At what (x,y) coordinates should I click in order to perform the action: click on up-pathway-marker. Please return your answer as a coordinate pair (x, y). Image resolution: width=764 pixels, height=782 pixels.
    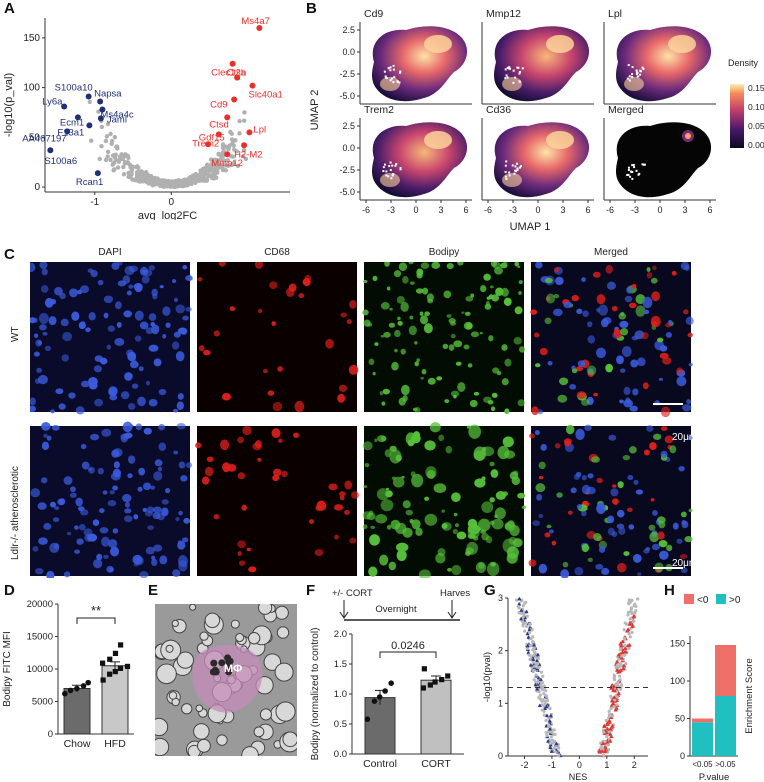
    Looking at the image, I should click on (624, 665).